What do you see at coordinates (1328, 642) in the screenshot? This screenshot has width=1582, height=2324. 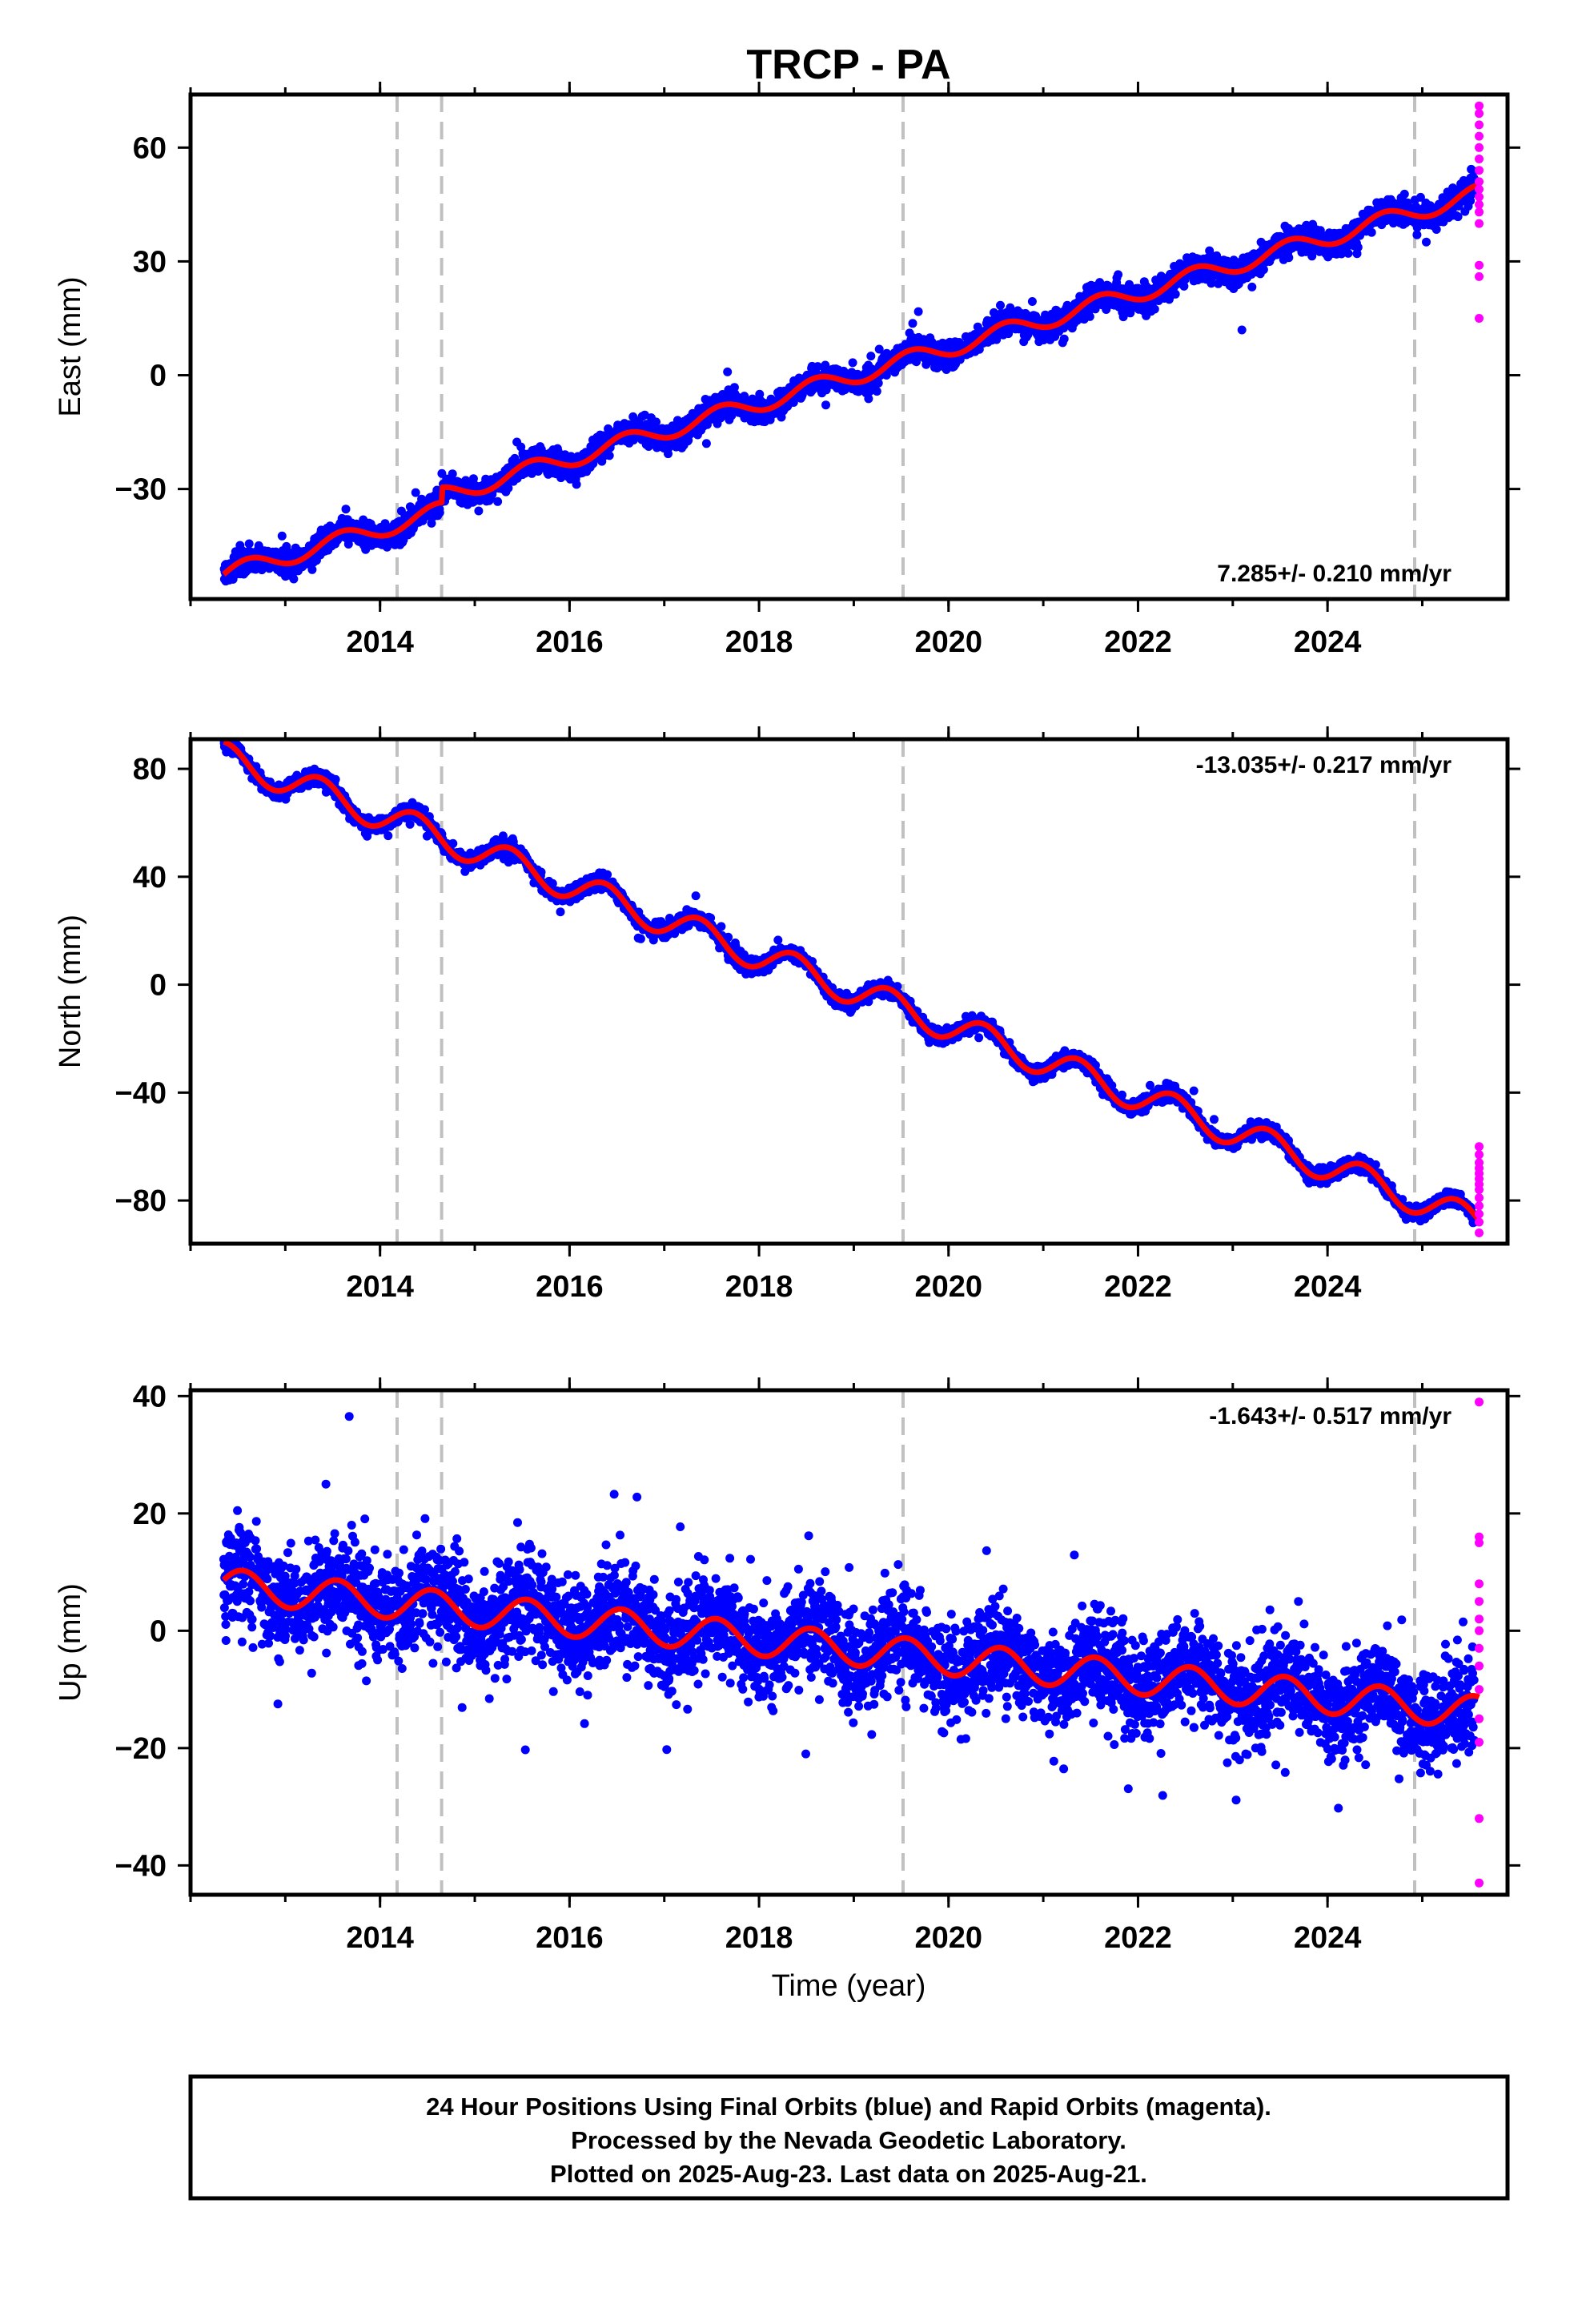 I see `x-tick-label: 2024` at bounding box center [1328, 642].